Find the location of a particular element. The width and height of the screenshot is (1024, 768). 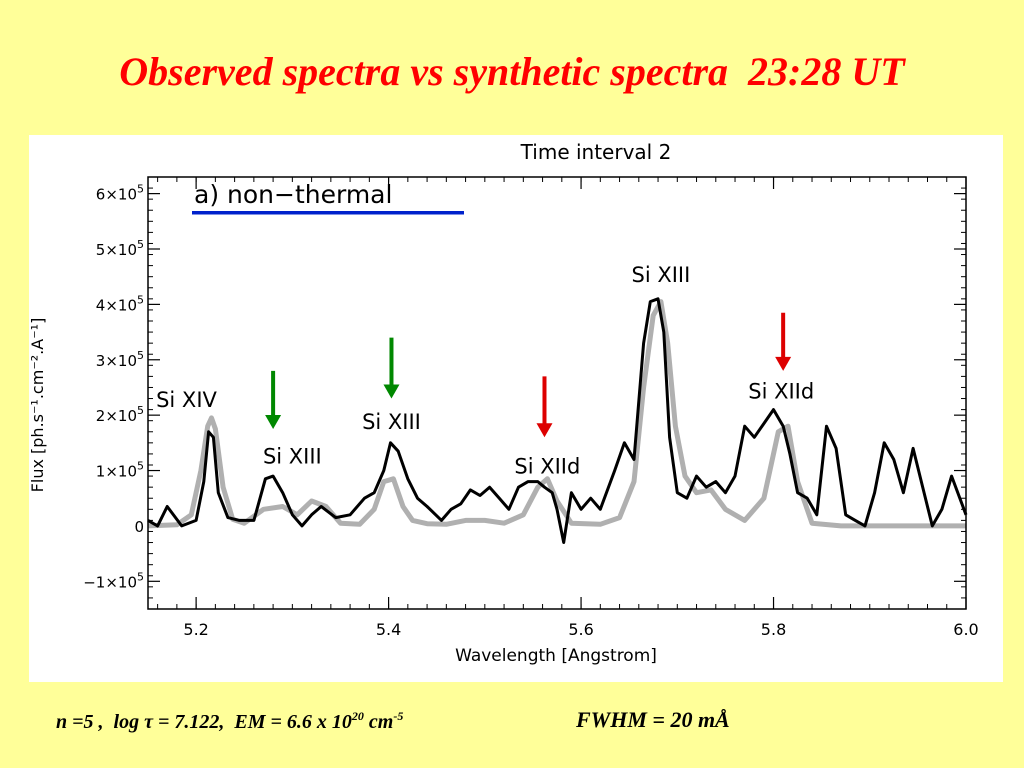

y-tick-label: −1×10⁵ is located at coordinates (113, 580).